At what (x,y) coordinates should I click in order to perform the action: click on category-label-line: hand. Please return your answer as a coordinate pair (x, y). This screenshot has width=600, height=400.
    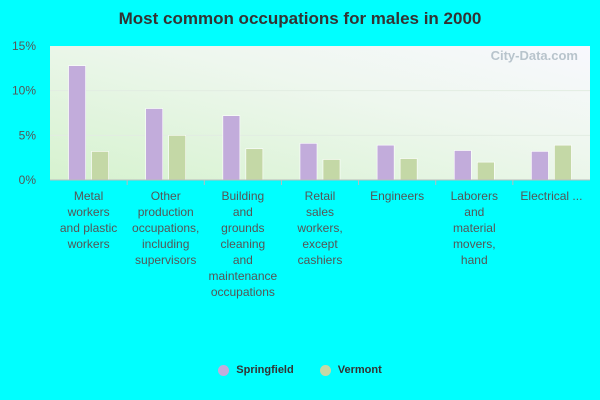
    Looking at the image, I should click on (474, 260).